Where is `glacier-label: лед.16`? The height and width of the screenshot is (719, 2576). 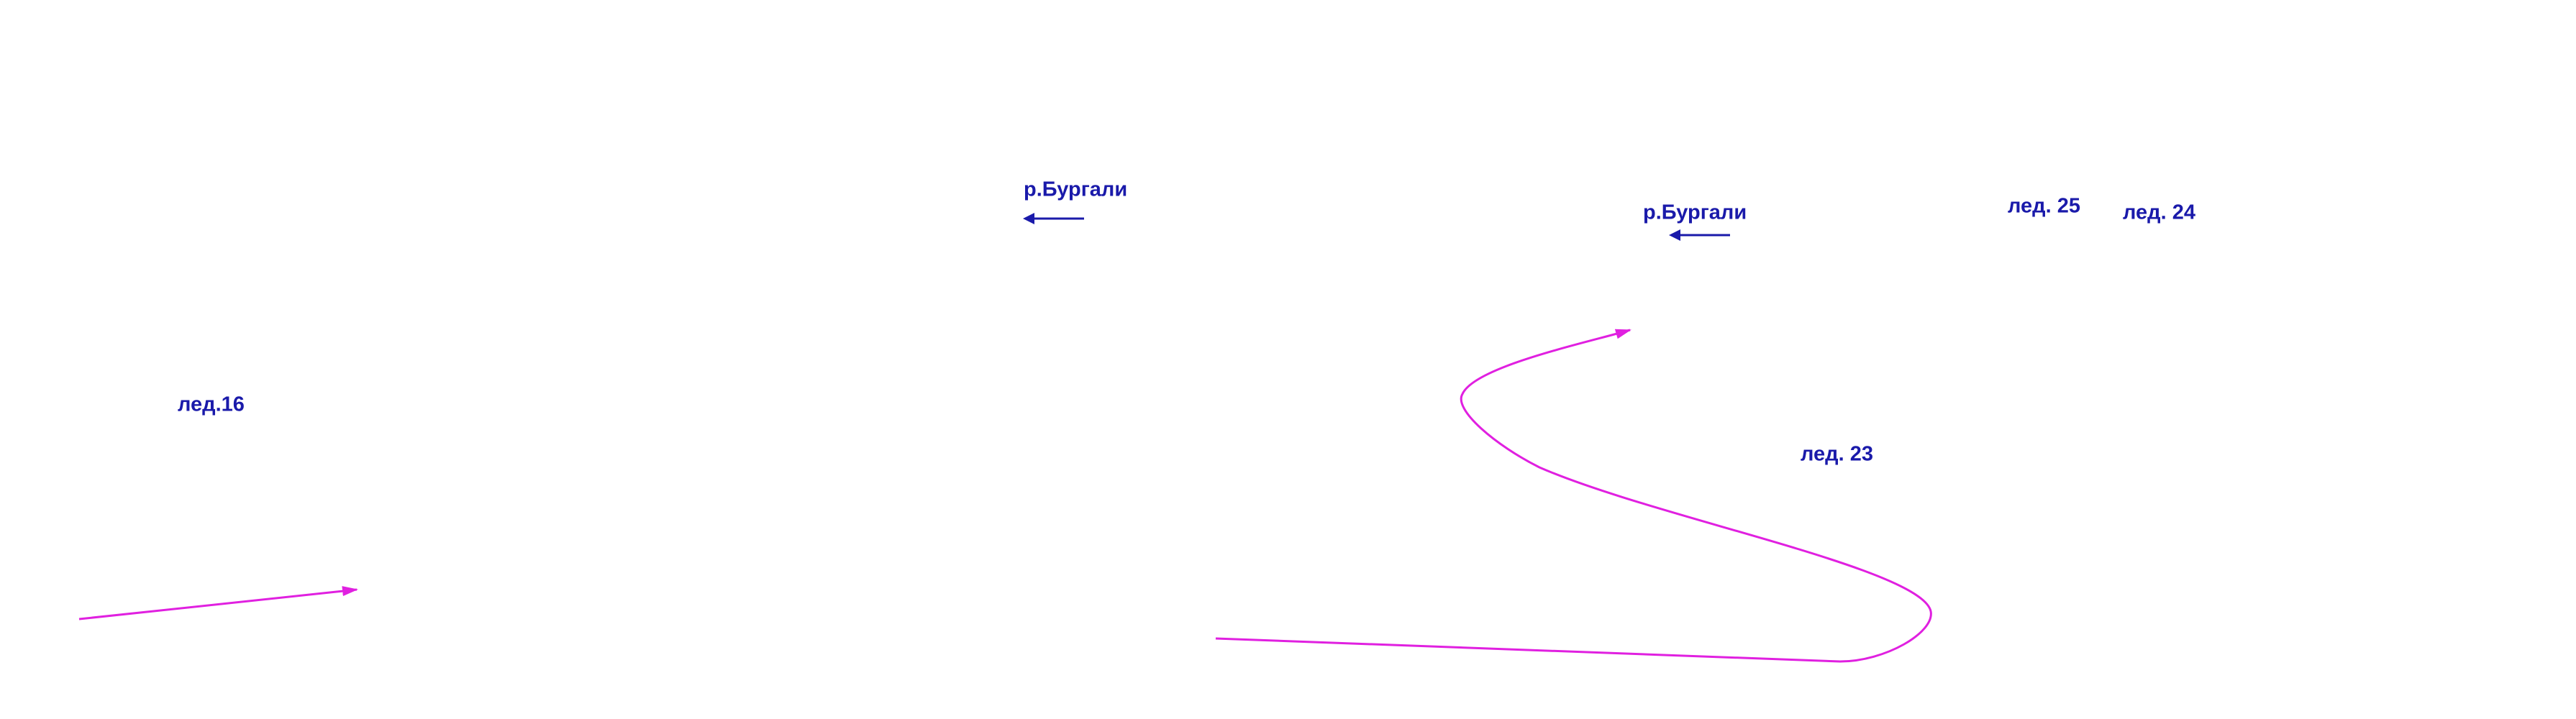
glacier-label: лед.16 is located at coordinates (211, 404).